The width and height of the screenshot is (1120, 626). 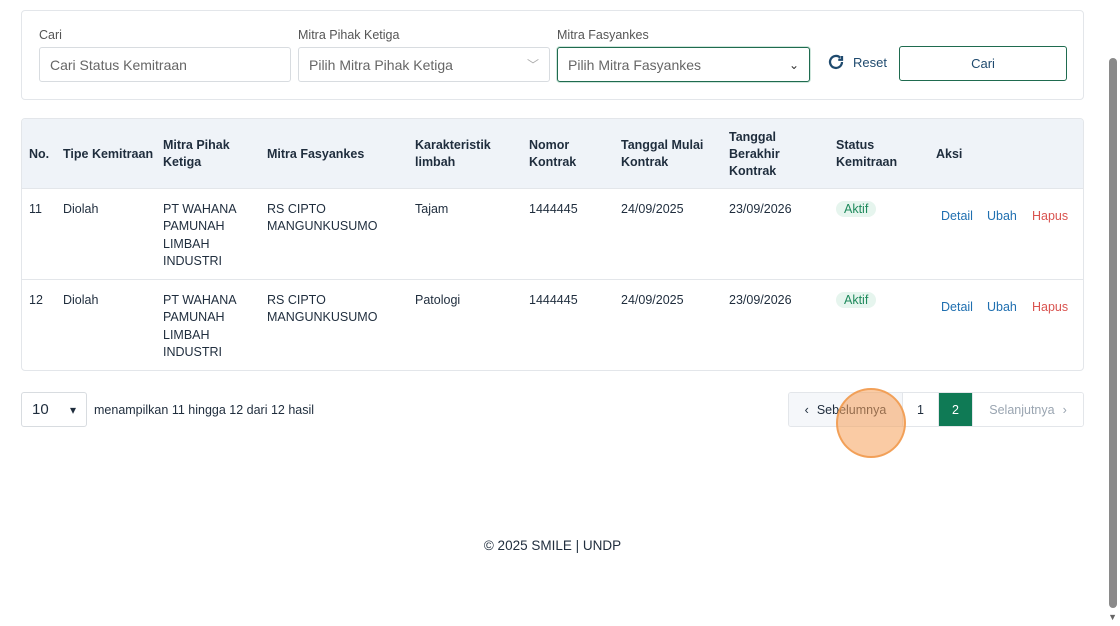 What do you see at coordinates (1022, 409) in the screenshot?
I see `next-label: Selanjutnya` at bounding box center [1022, 409].